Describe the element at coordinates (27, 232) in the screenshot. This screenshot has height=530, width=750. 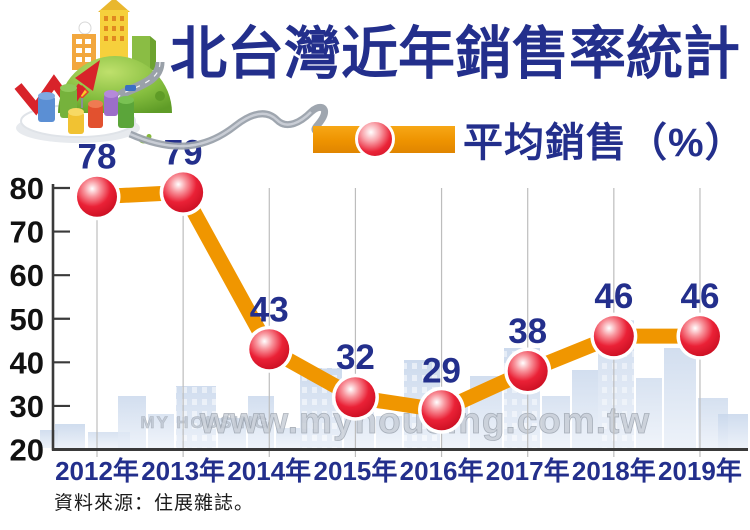
I see `y-axis-label: 70` at that location.